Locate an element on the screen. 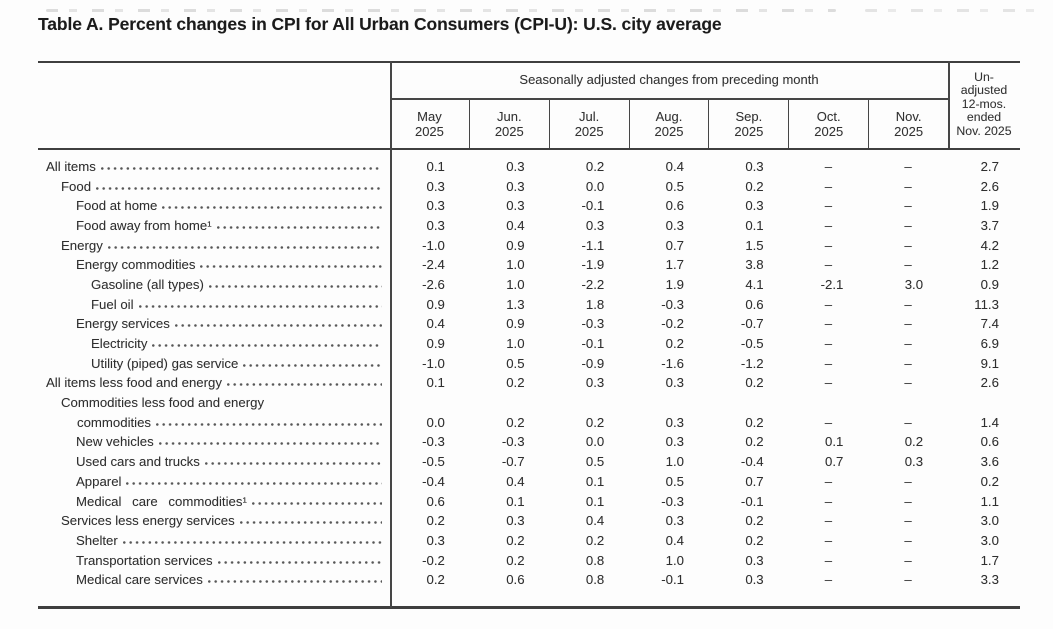 This screenshot has height=629, width=1053. row-label: Food at home is located at coordinates (117, 206).